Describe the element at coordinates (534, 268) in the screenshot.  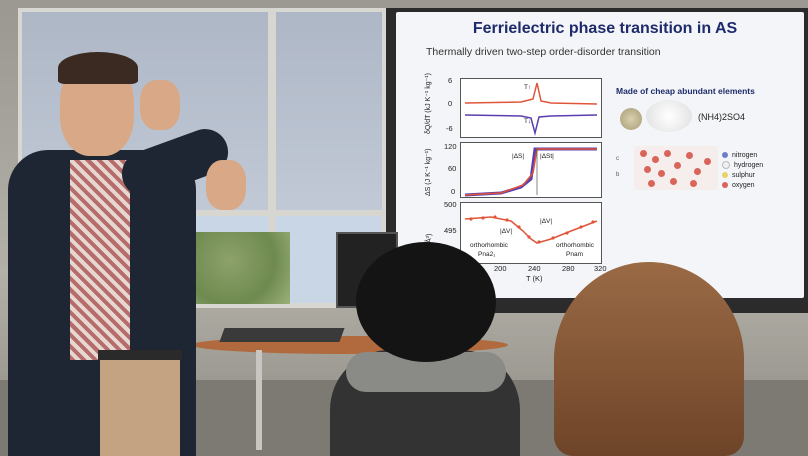
I see `x-tick: 240` at that location.